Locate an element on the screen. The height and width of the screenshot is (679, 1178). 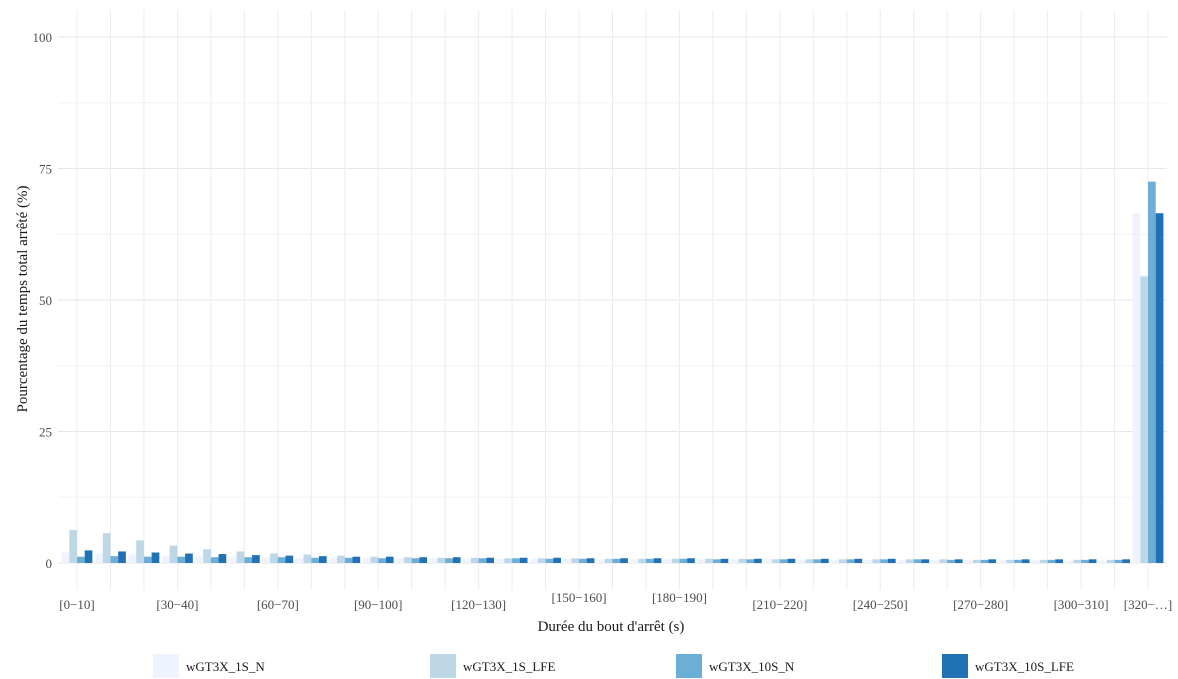
y-axis-ticks: 0 25 50 75 100 is located at coordinates (43, 300).